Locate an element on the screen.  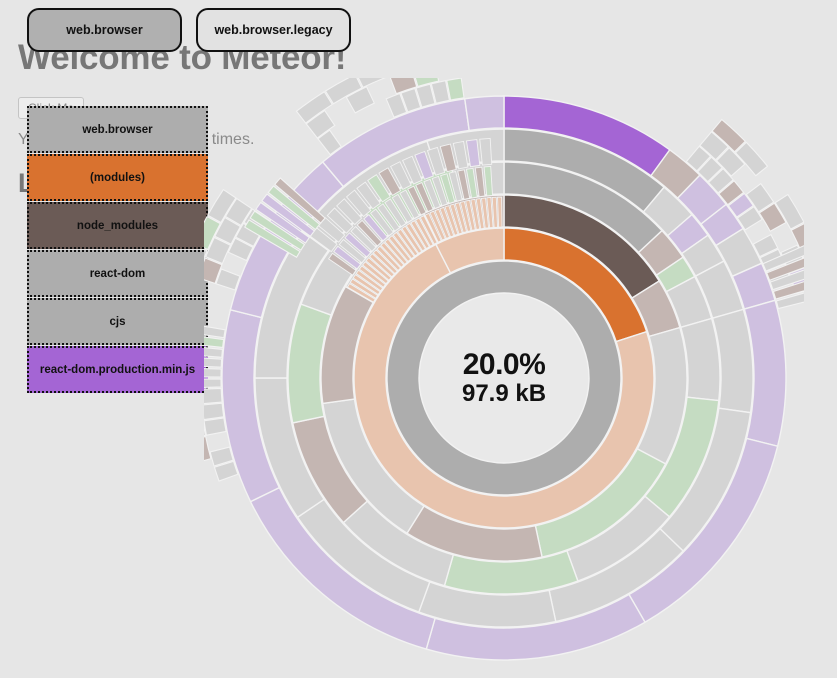
breadcrumb-item: web.browser is located at coordinates (117, 129).